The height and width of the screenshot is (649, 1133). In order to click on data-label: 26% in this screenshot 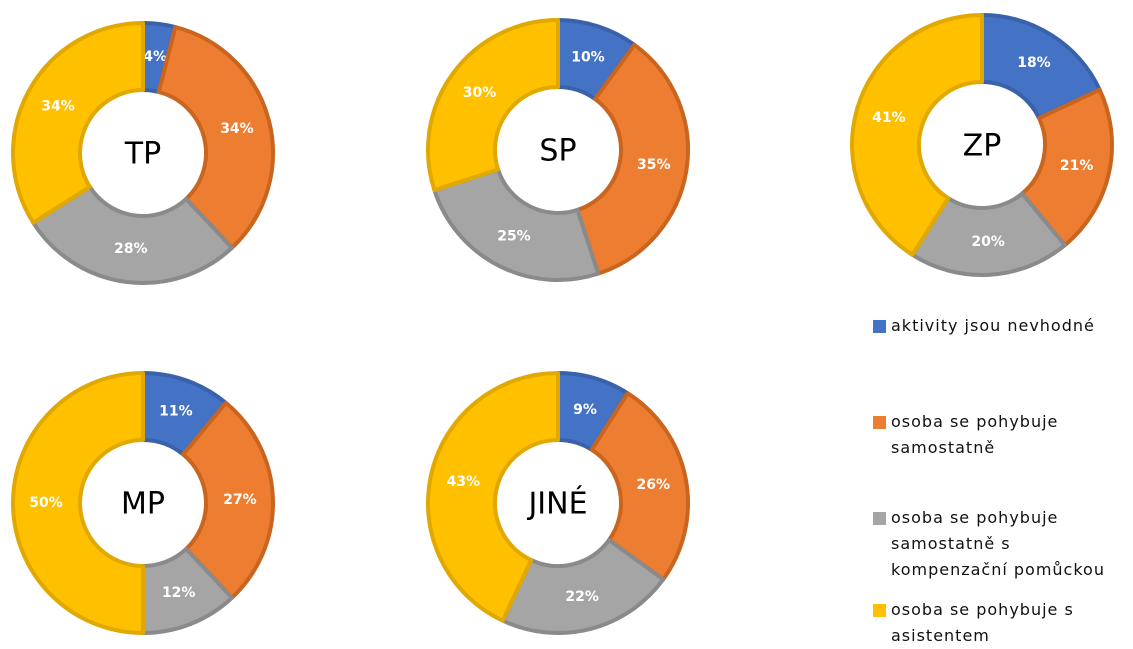, I will do `click(654, 485)`.